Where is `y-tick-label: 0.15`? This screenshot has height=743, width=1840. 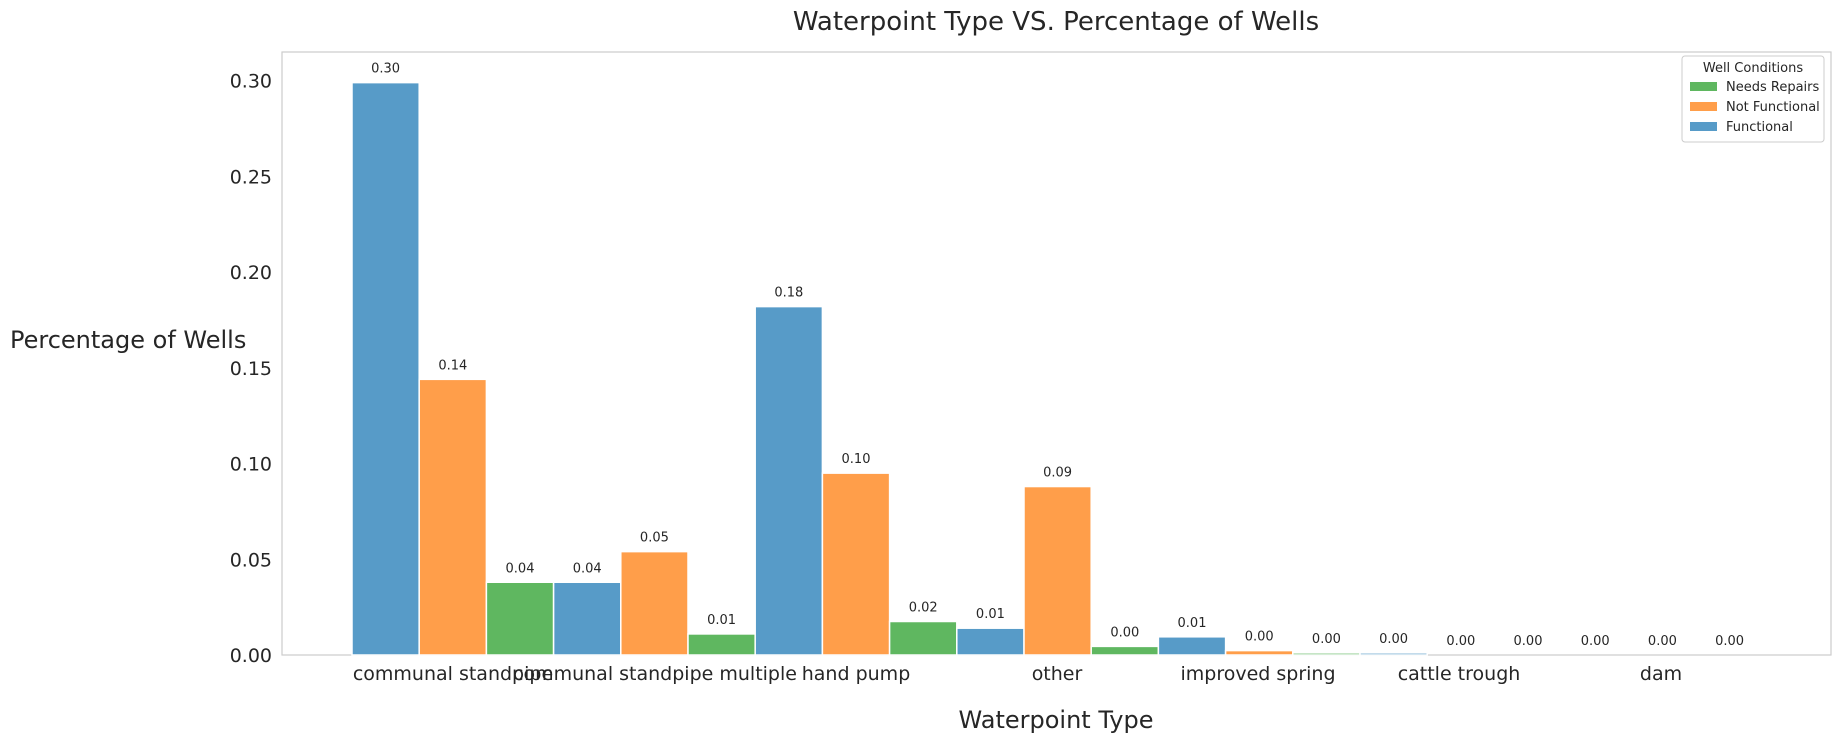 y-tick-label: 0.15 is located at coordinates (251, 369).